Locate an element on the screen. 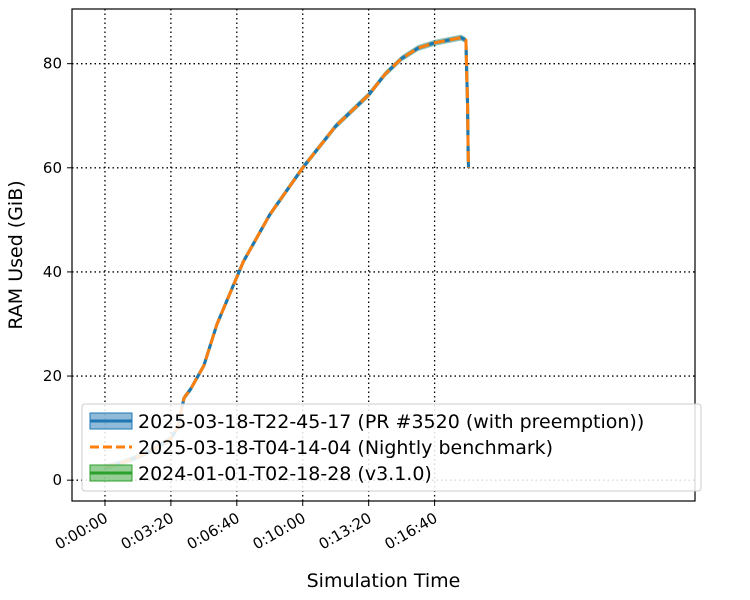  legend-box is located at coordinates (391, 447).